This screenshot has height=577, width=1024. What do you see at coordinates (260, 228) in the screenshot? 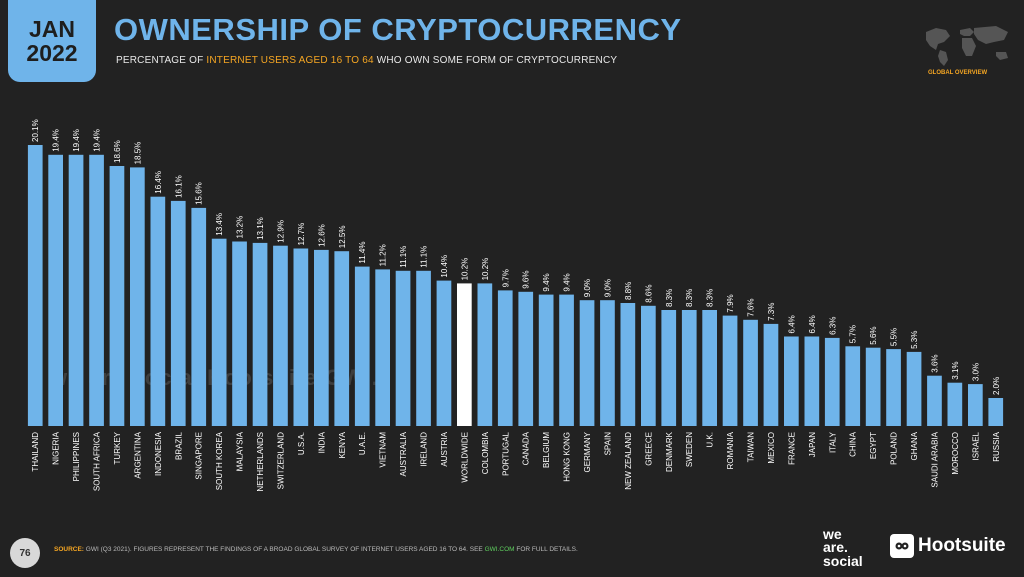
I see `value-label: 13.1%` at bounding box center [260, 228].